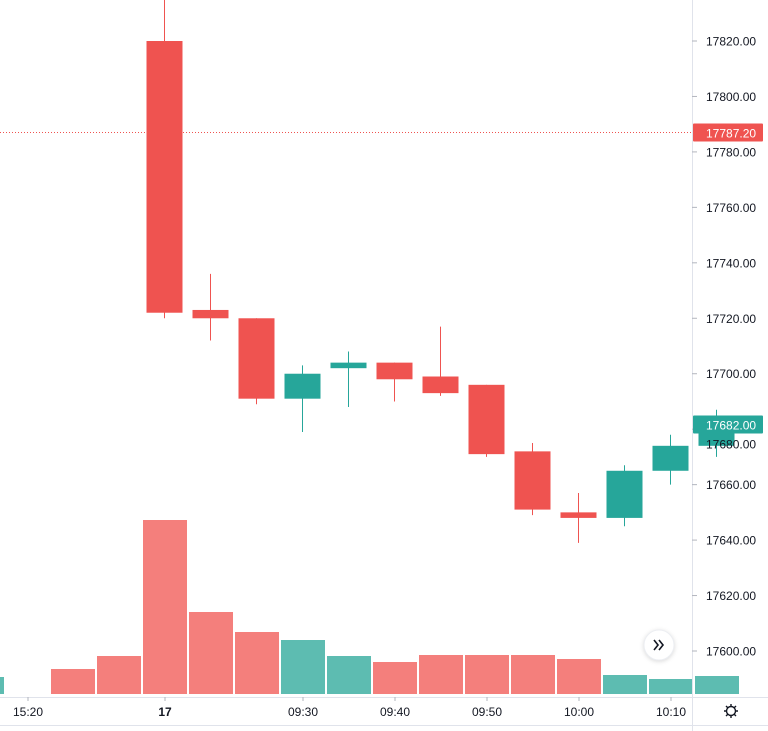 This screenshot has width=768, height=731. Describe the element at coordinates (579, 712) in the screenshot. I see `x-tick-label: 10:00` at that location.